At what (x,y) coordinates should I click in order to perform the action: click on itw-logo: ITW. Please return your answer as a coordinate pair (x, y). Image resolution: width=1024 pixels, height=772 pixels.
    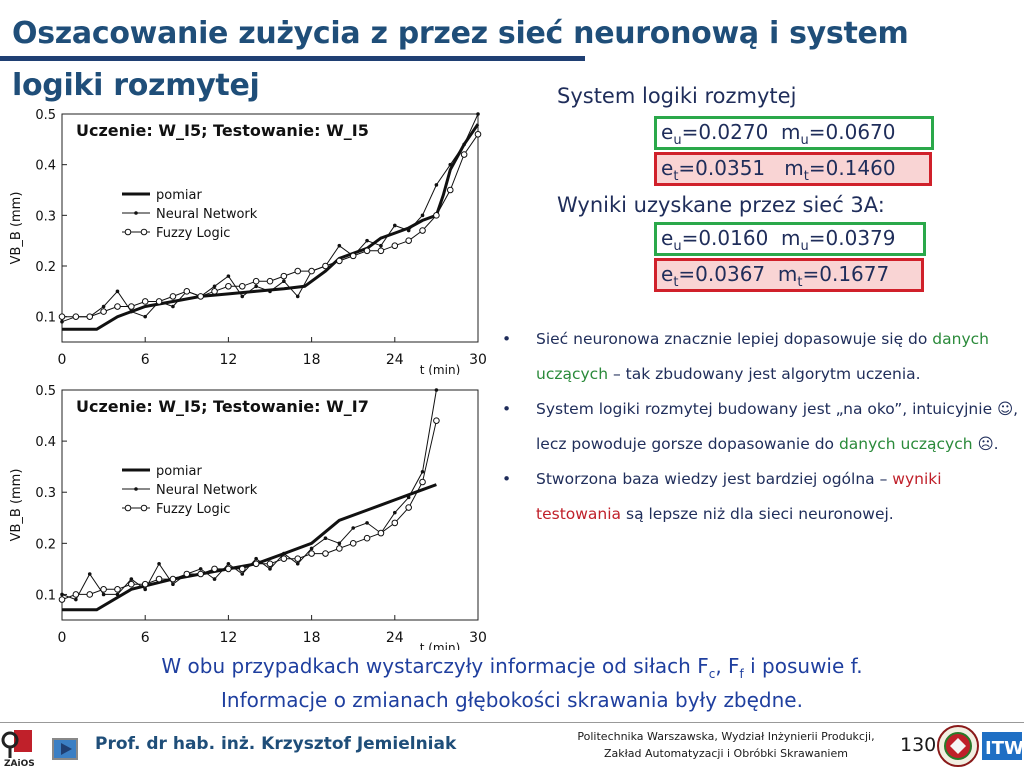
    Looking at the image, I should click on (1003, 746).